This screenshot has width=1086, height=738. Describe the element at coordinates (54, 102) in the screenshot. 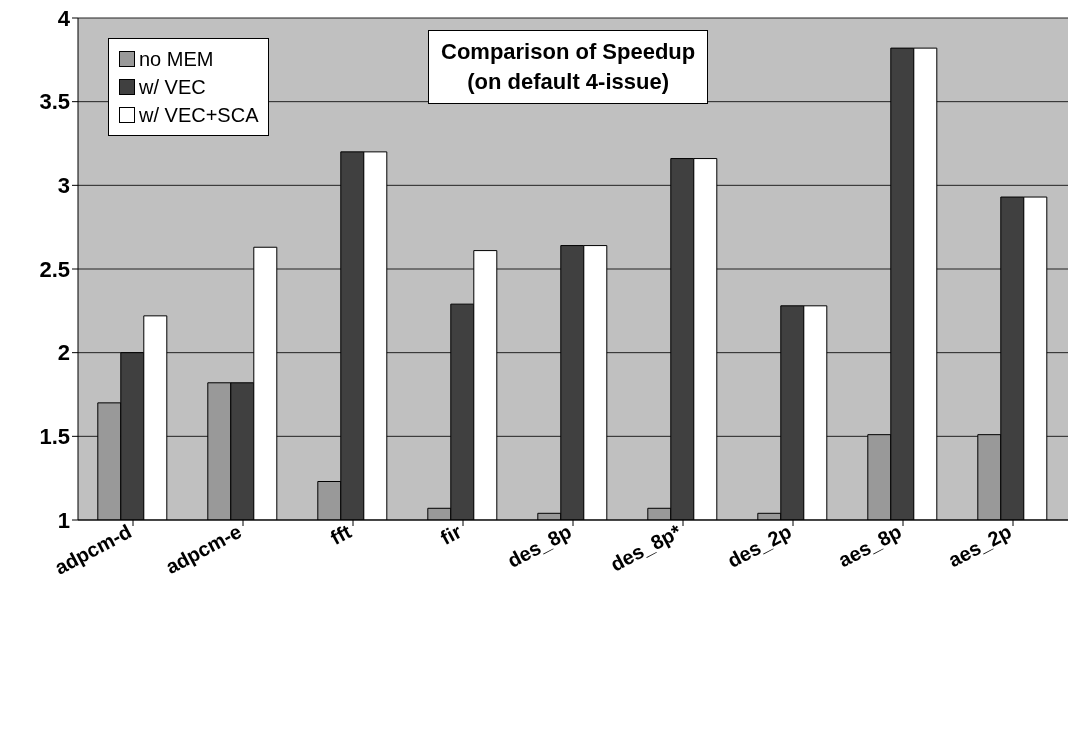

I see `y-tick-label: 3.5` at that location.